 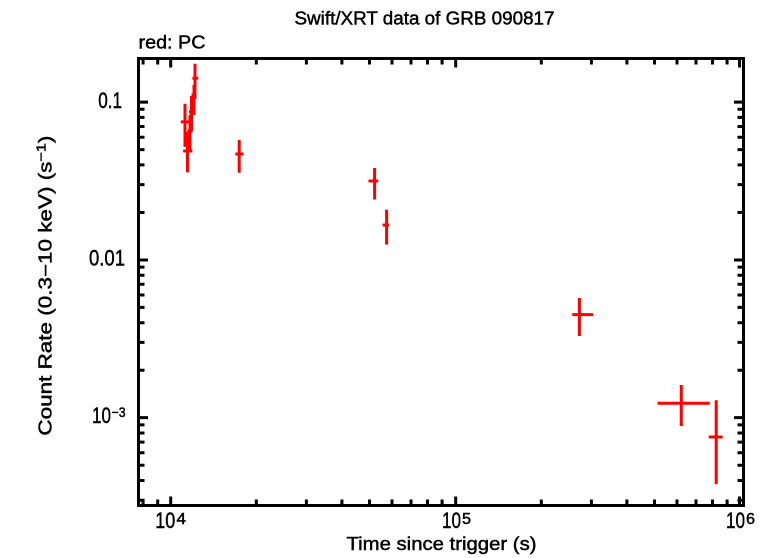 What do you see at coordinates (425, 18) in the screenshot?
I see `svg-text: Swift/XRT data of GRB 090817` at bounding box center [425, 18].